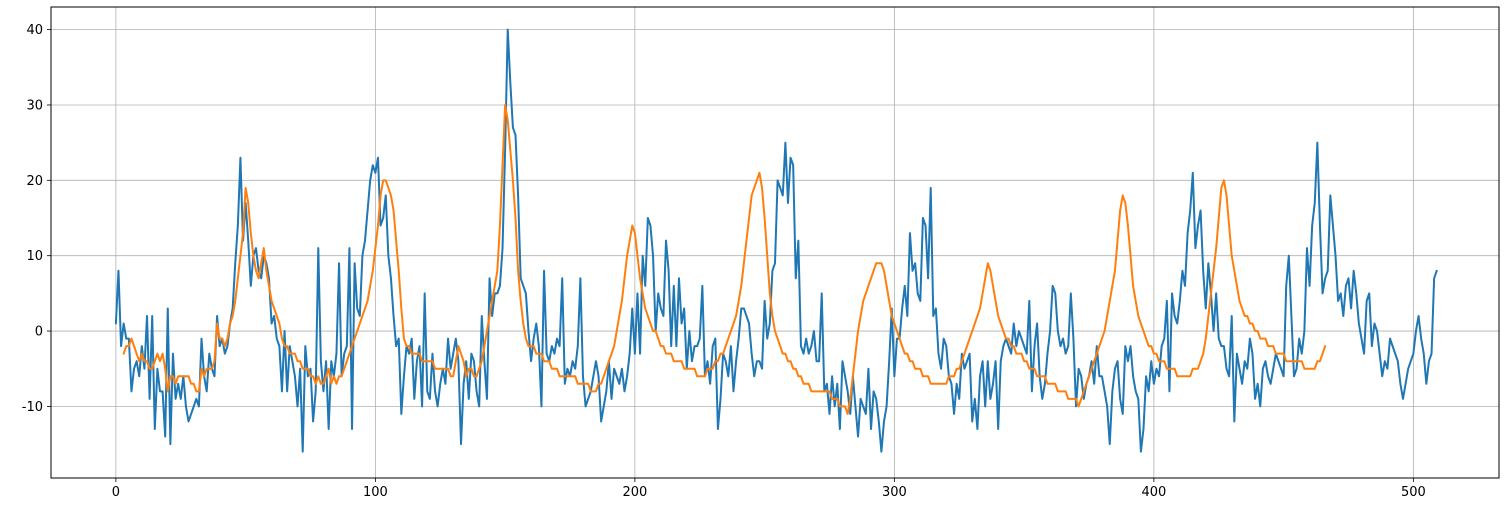 Image resolution: width=1511 pixels, height=511 pixels. Describe the element at coordinates (32, 407) in the screenshot. I see `y-tick-label: -10` at that location.